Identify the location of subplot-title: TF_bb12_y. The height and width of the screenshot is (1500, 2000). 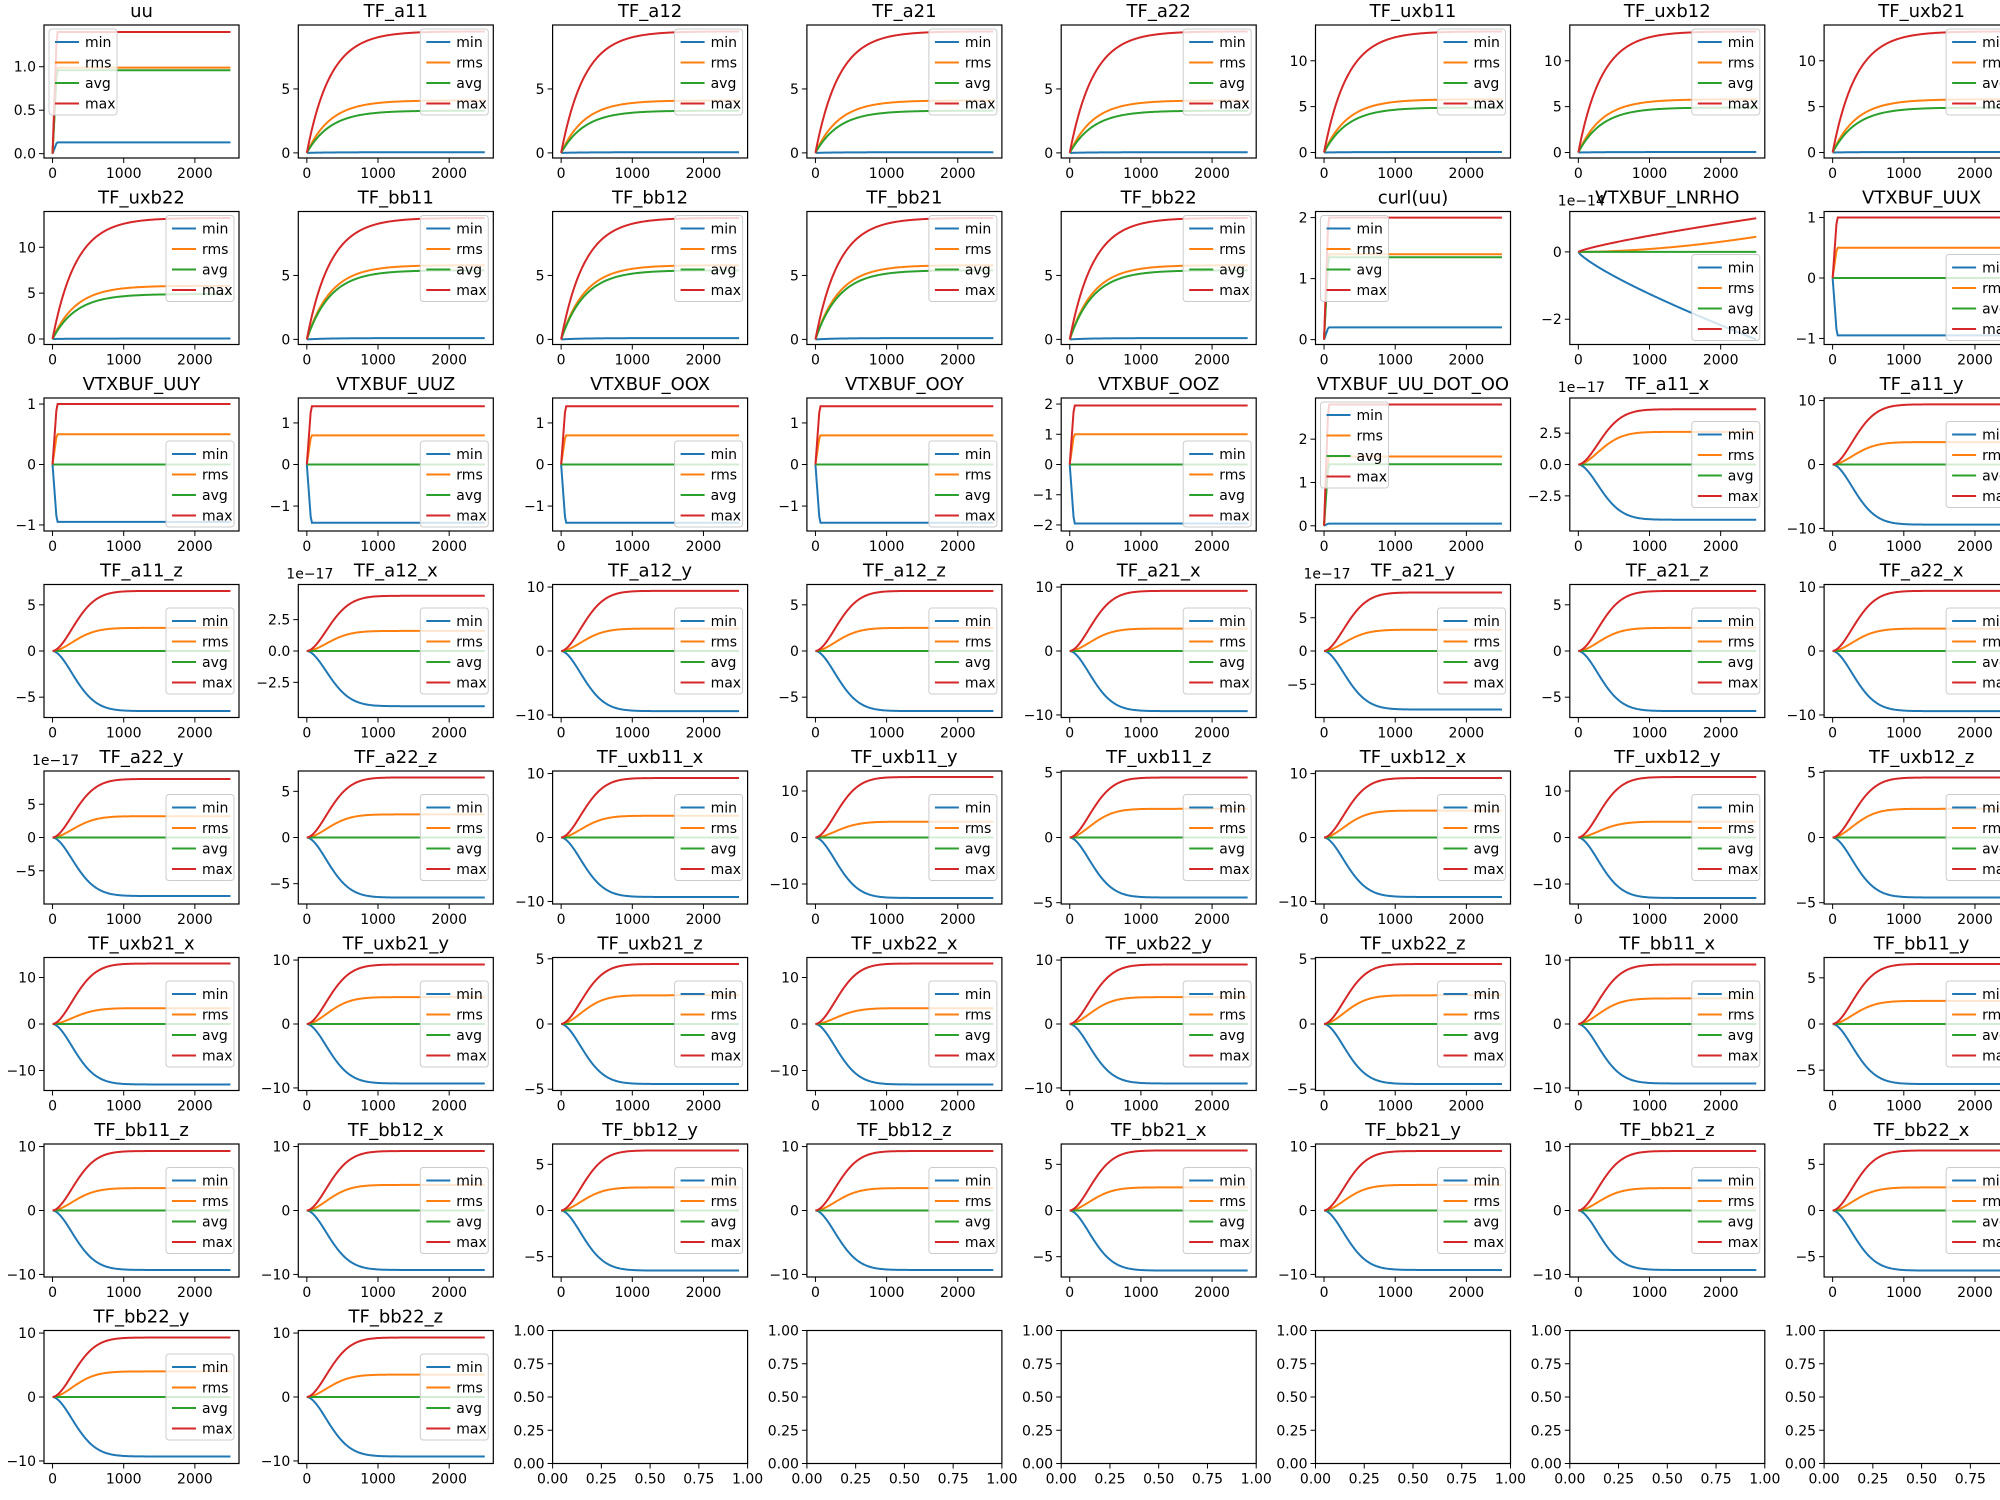
(649, 1130).